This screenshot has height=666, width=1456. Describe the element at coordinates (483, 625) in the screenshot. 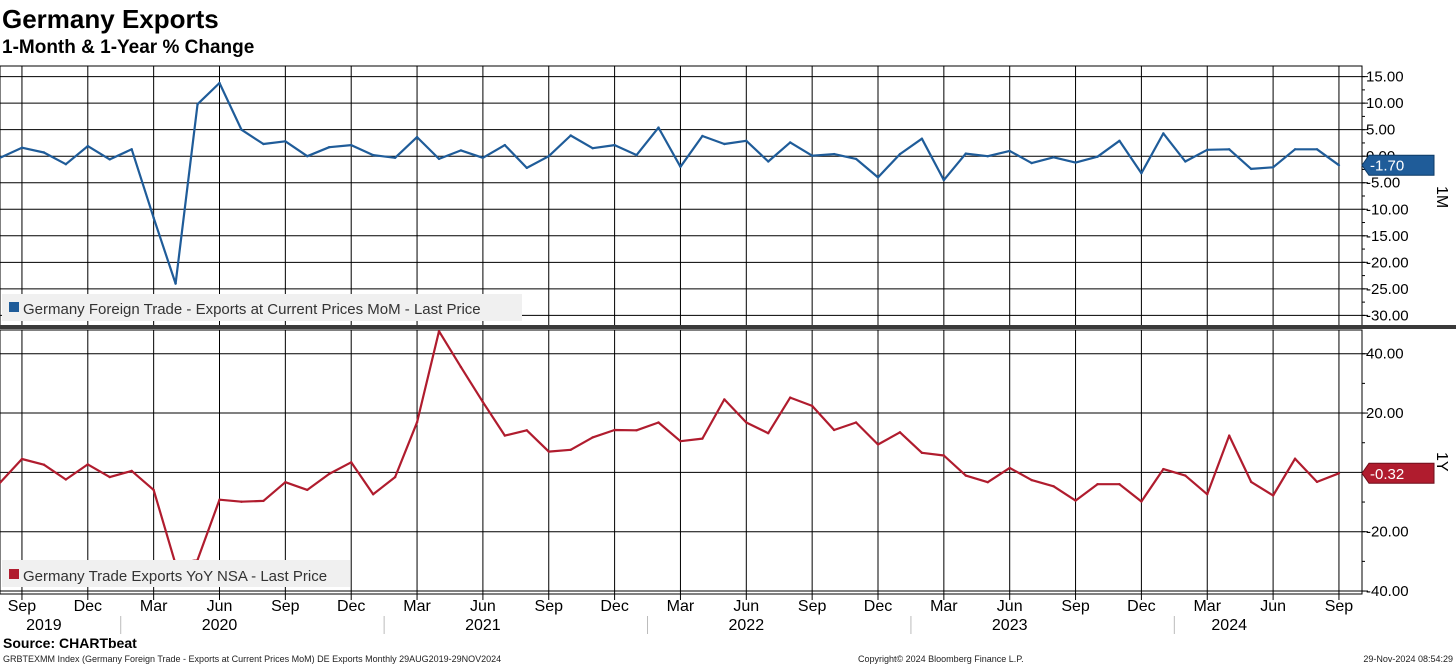

I see `x-year-label: 2021` at that location.